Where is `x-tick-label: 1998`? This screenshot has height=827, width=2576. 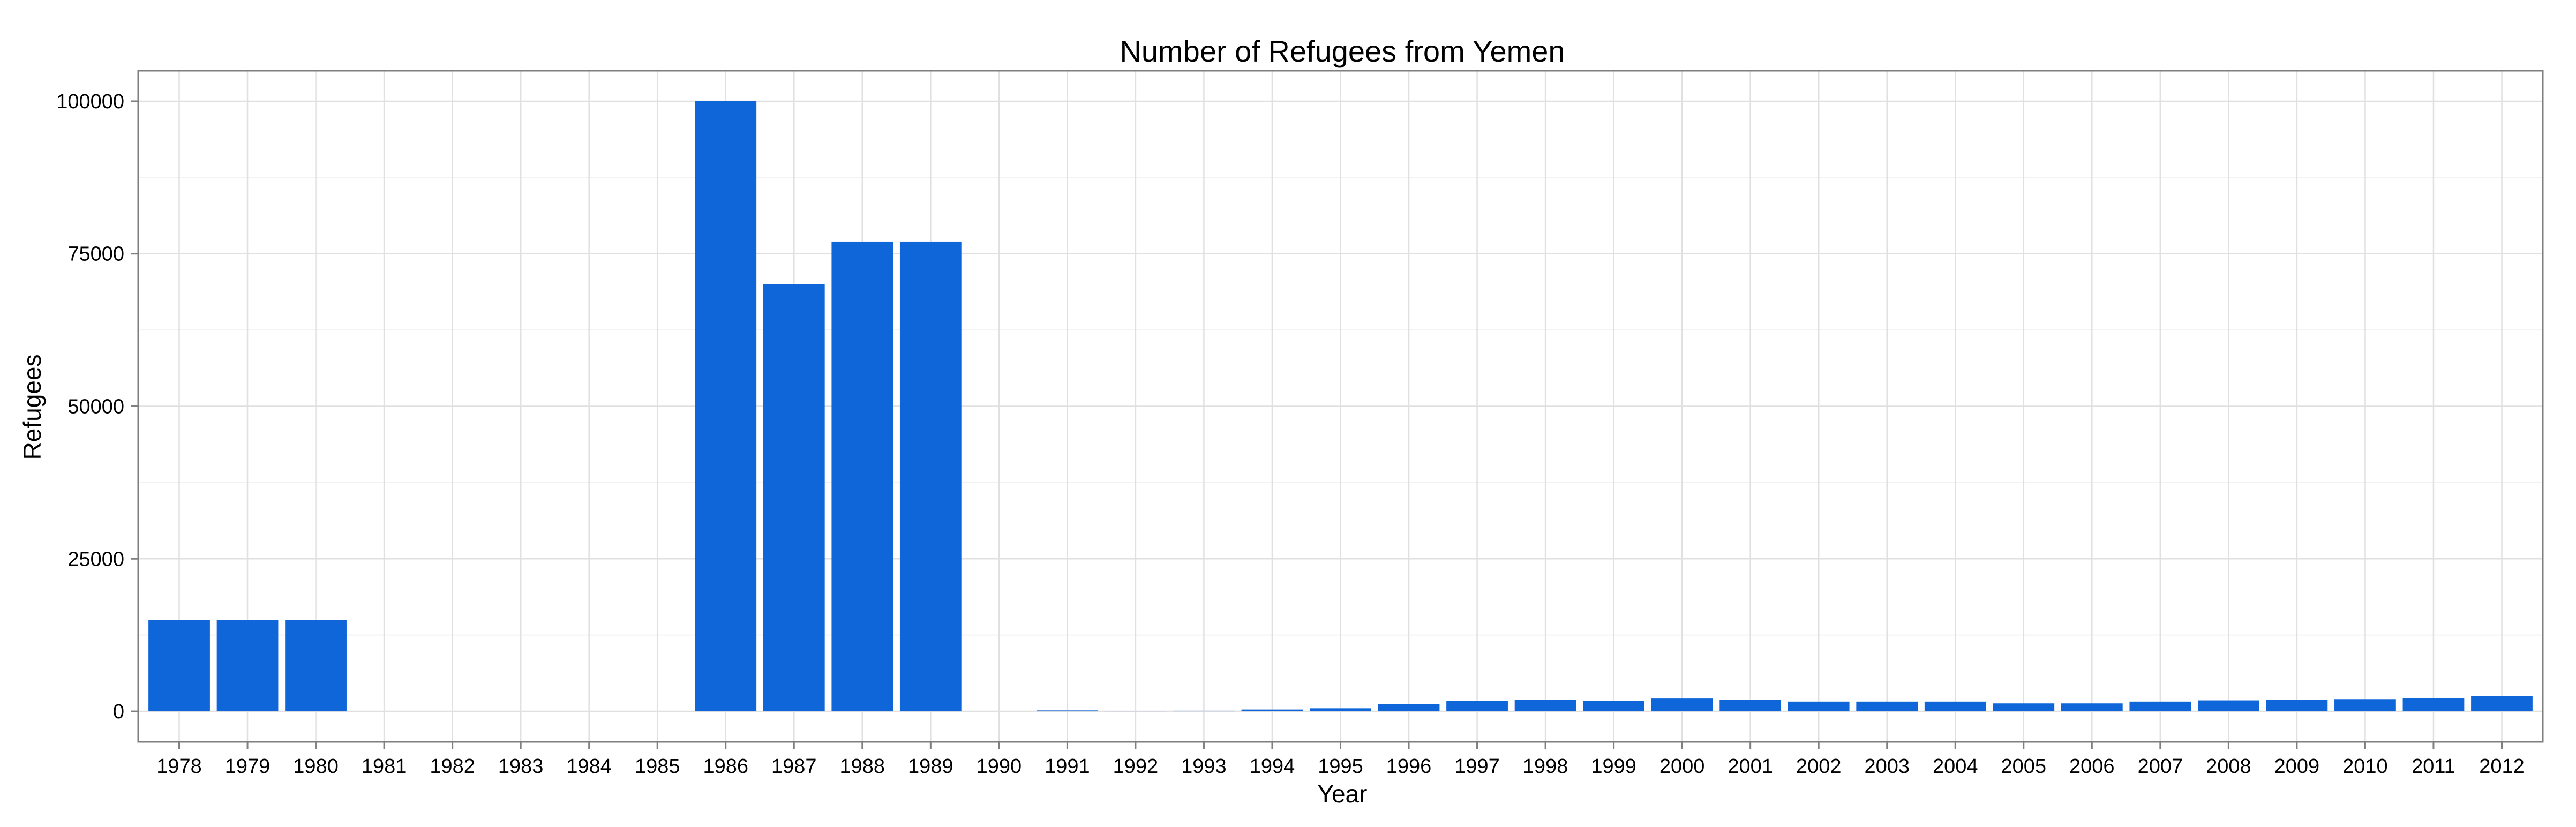
x-tick-label: 1998 is located at coordinates (1545, 766).